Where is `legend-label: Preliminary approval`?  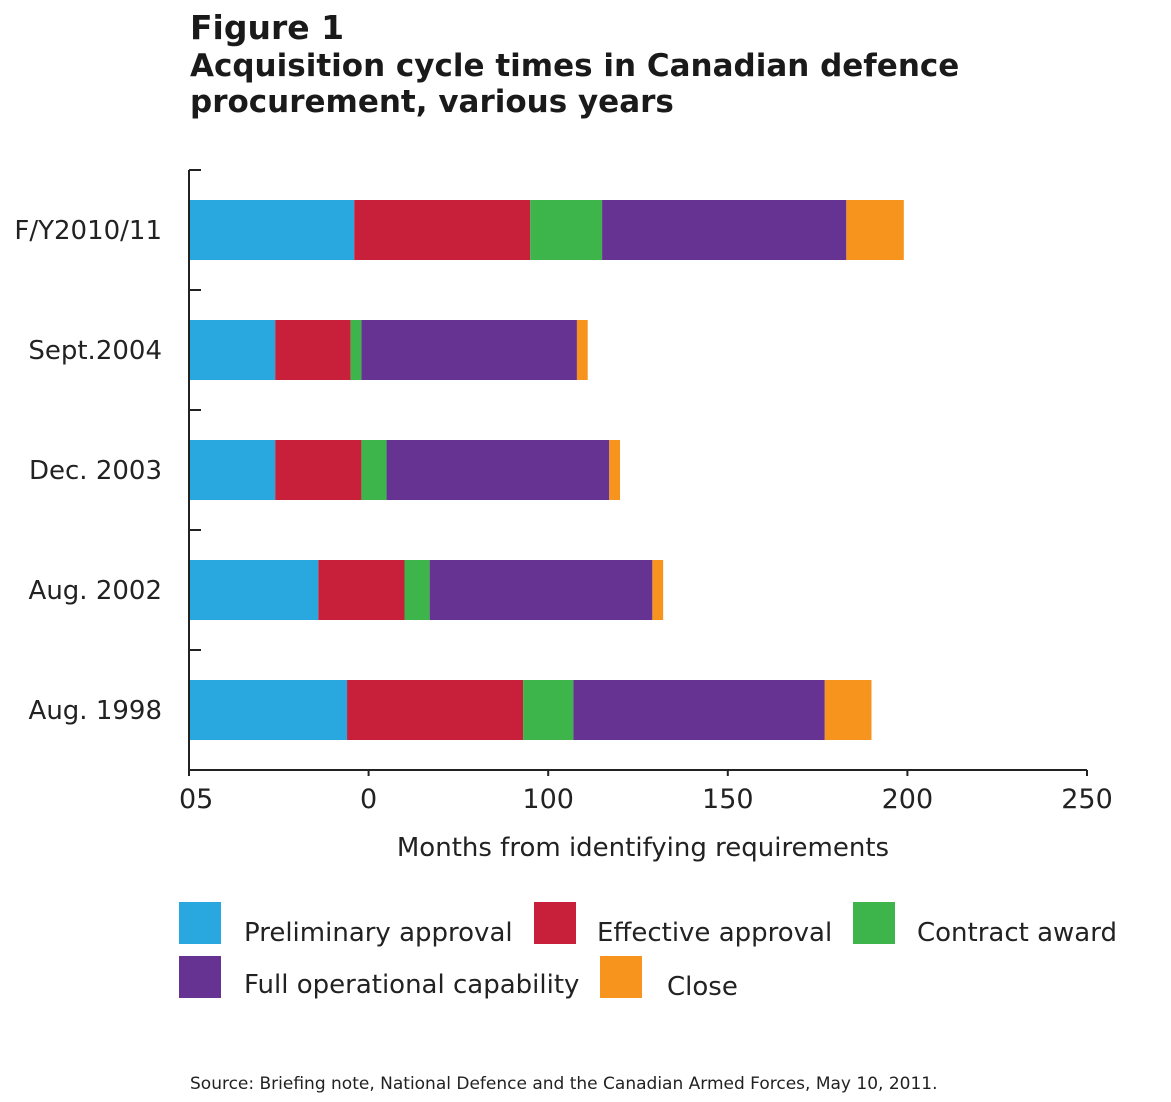
legend-label: Preliminary approval is located at coordinates (378, 933).